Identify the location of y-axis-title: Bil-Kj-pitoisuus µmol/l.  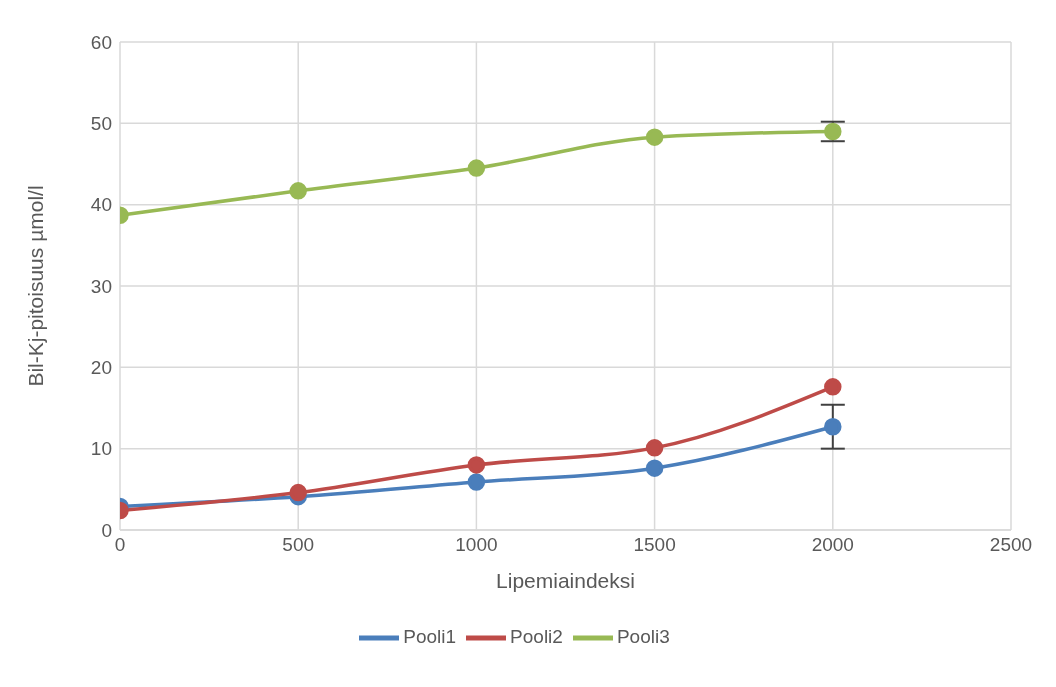
(36, 286).